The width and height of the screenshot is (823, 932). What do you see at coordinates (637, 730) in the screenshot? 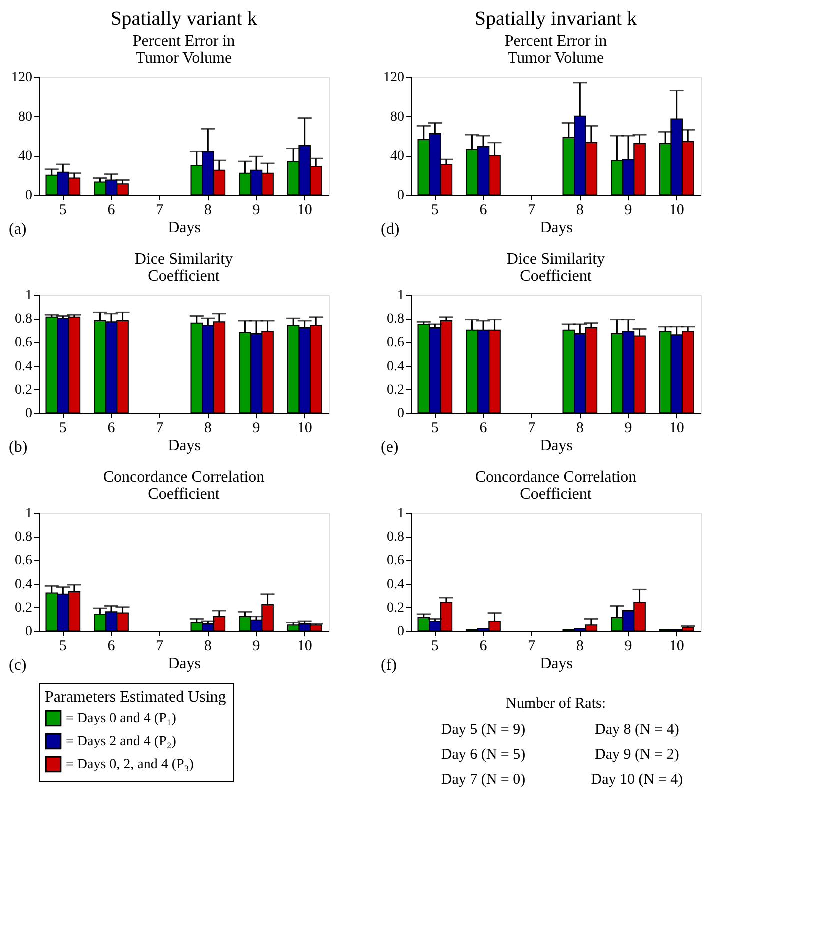
I see `text: Day 8 (N = 4)` at bounding box center [637, 730].